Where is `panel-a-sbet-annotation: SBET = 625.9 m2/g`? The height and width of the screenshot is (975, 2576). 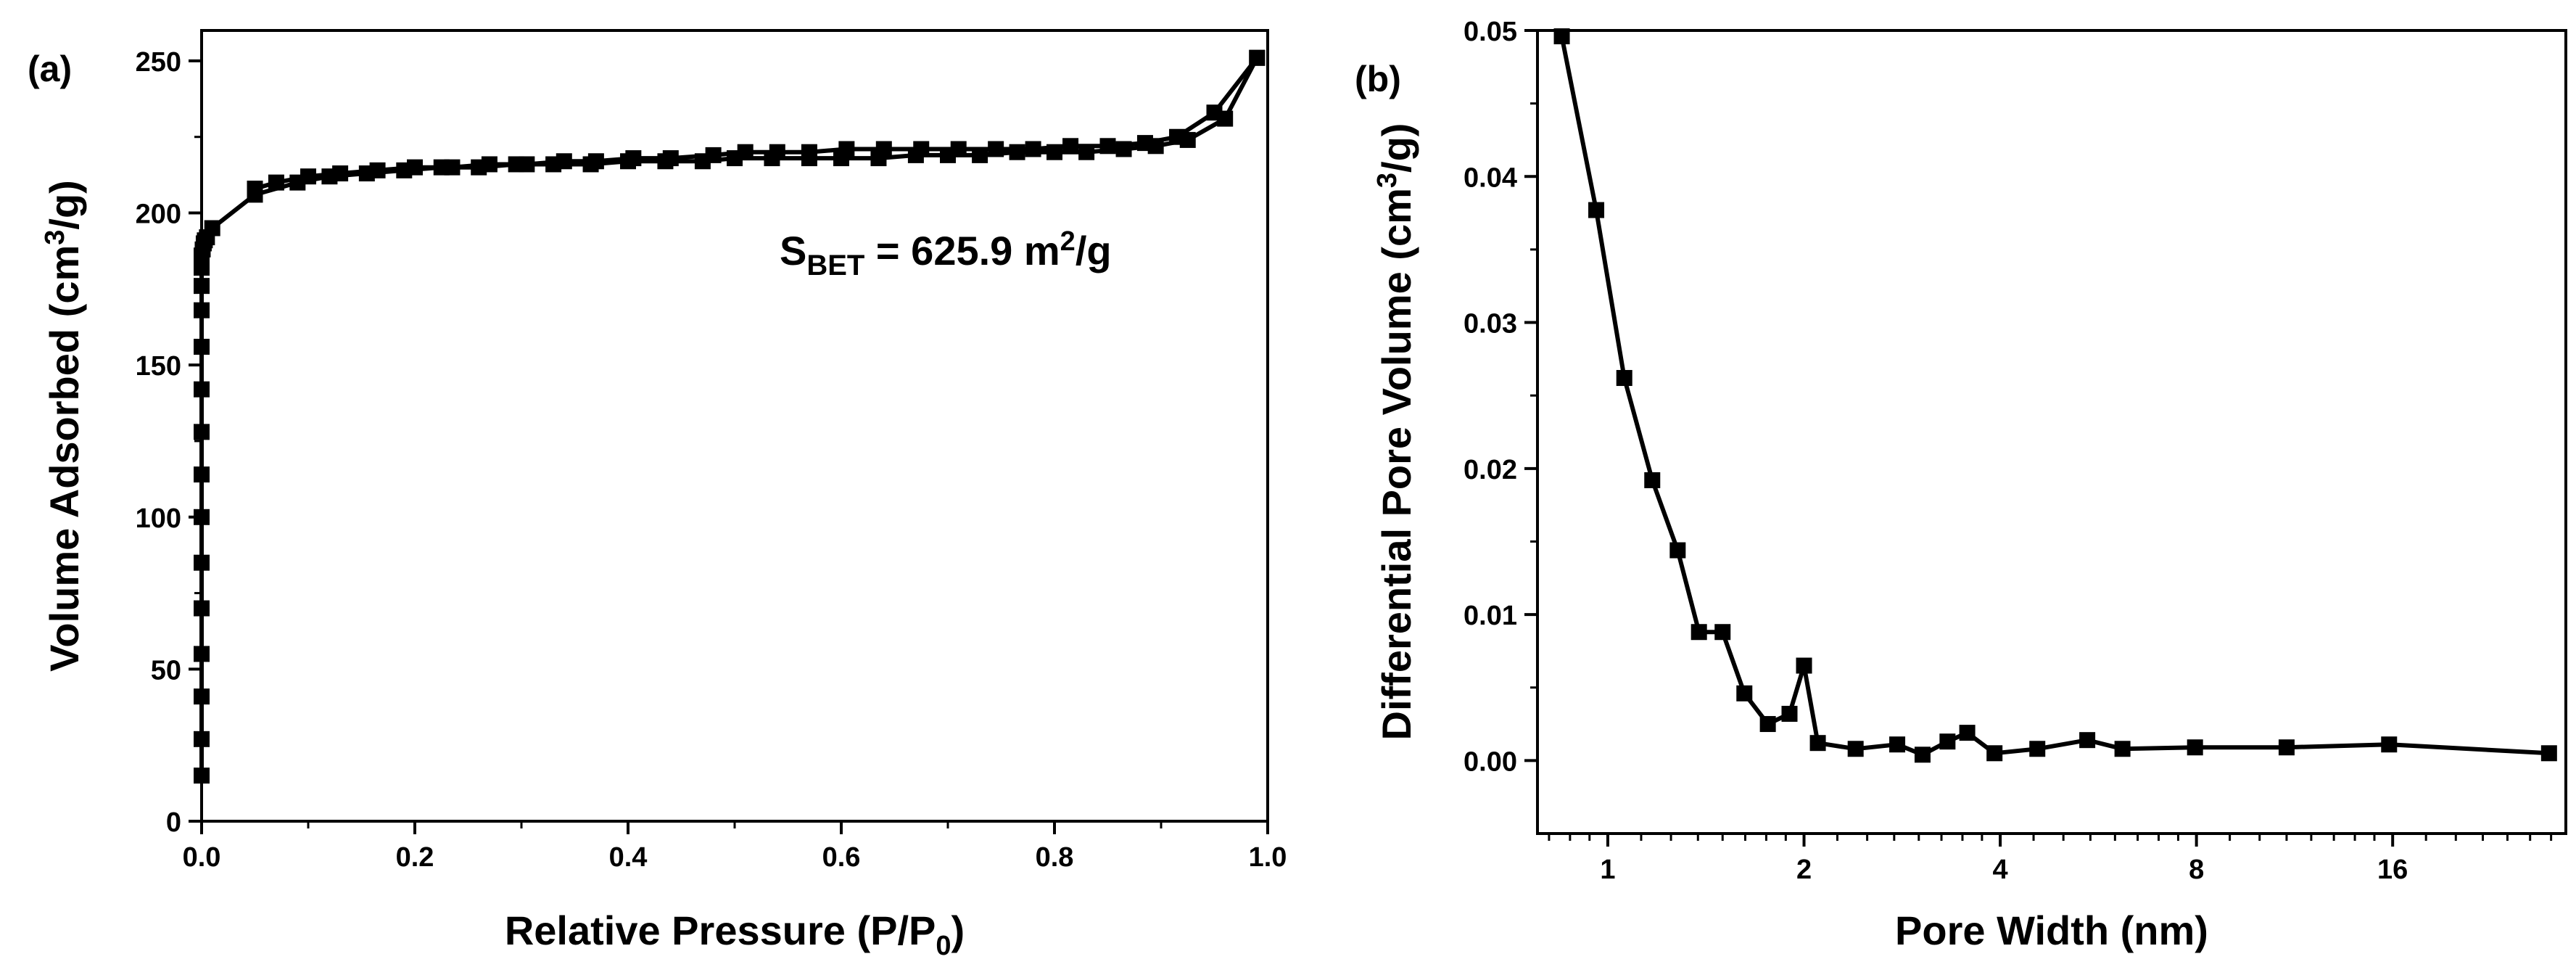 panel-a-sbet-annotation: SBET = 625.9 m2/g is located at coordinates (946, 253).